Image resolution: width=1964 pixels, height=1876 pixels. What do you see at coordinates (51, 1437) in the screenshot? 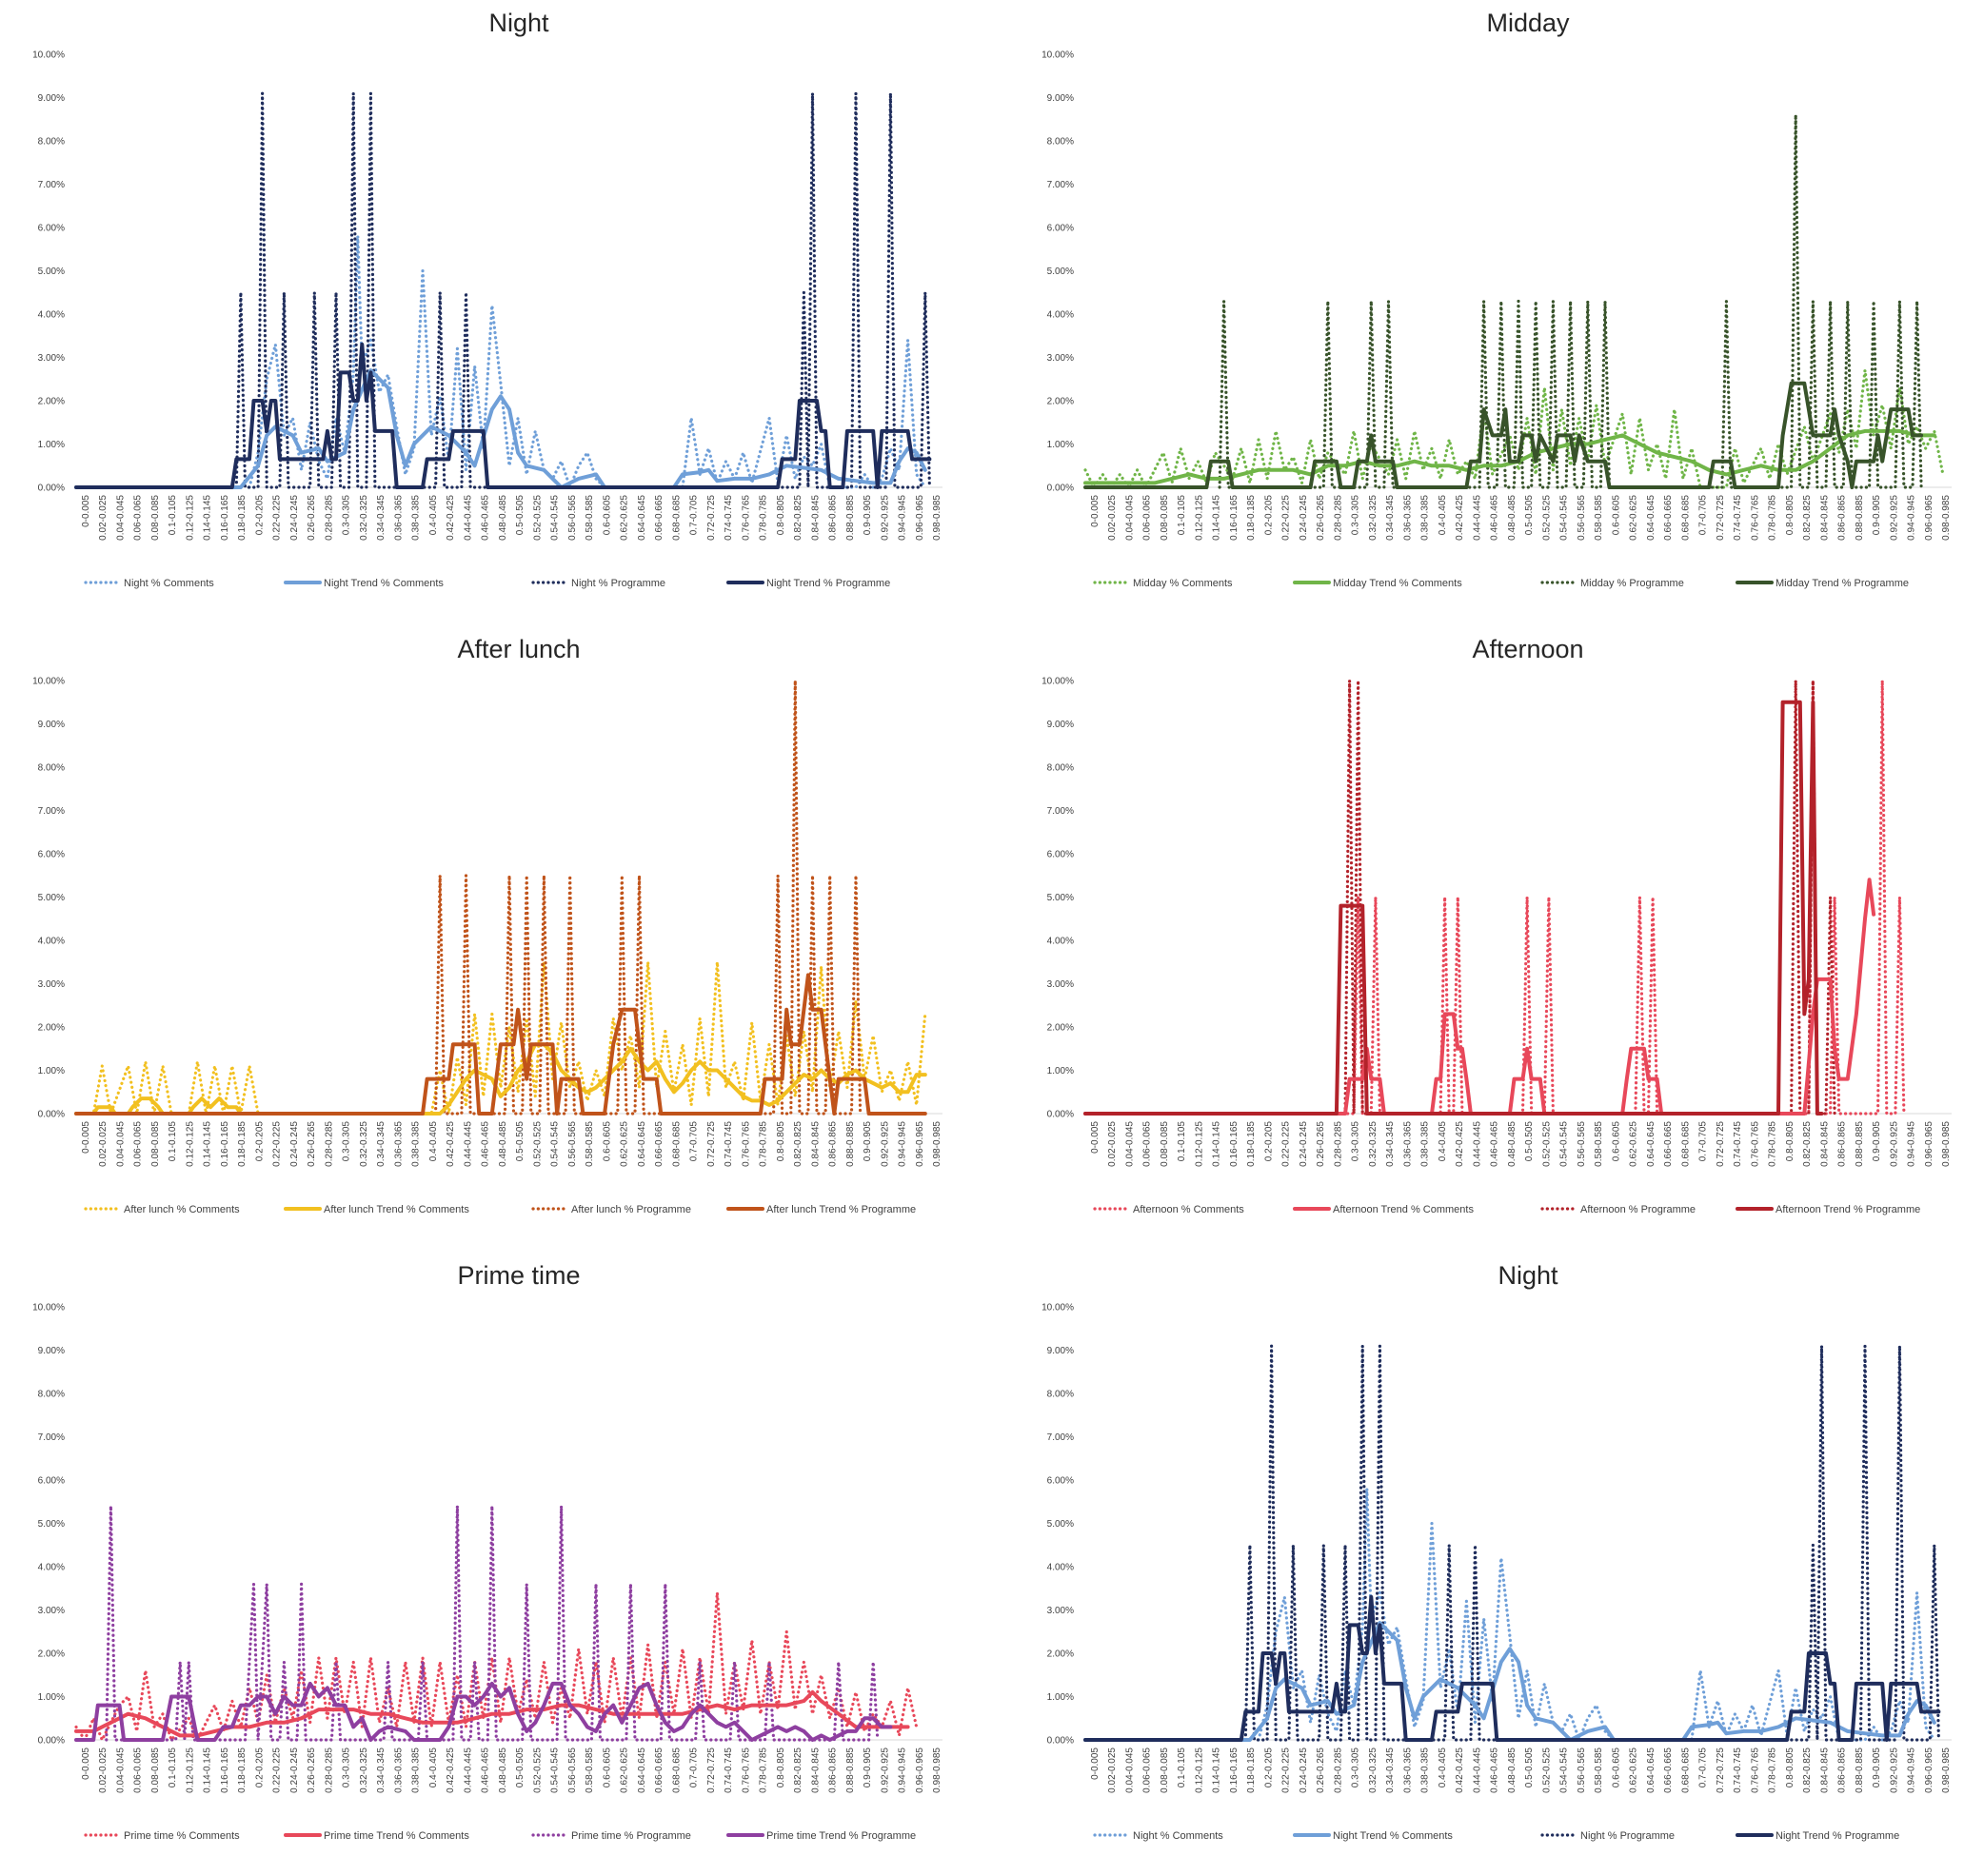
I see `y-tick-label: 7.00%` at bounding box center [51, 1437].